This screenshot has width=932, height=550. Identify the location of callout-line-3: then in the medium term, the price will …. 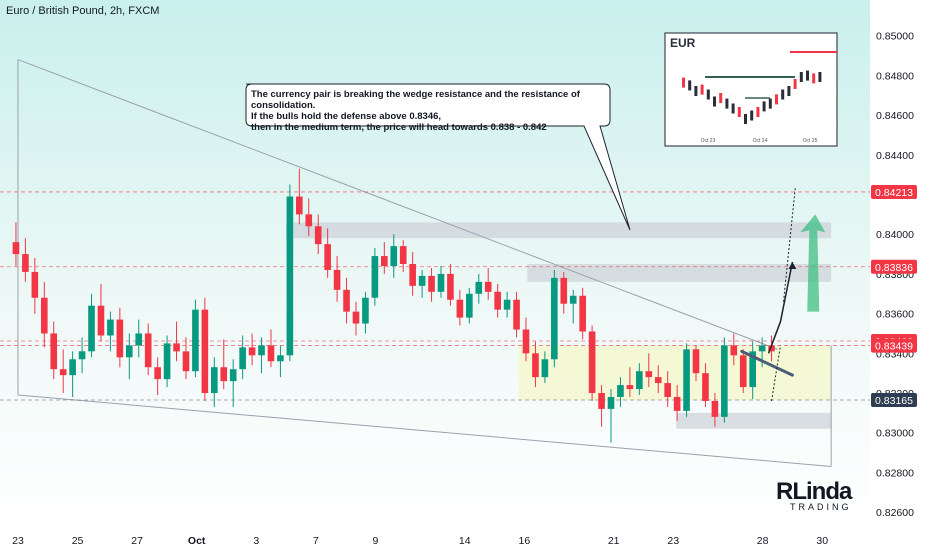
(399, 127).